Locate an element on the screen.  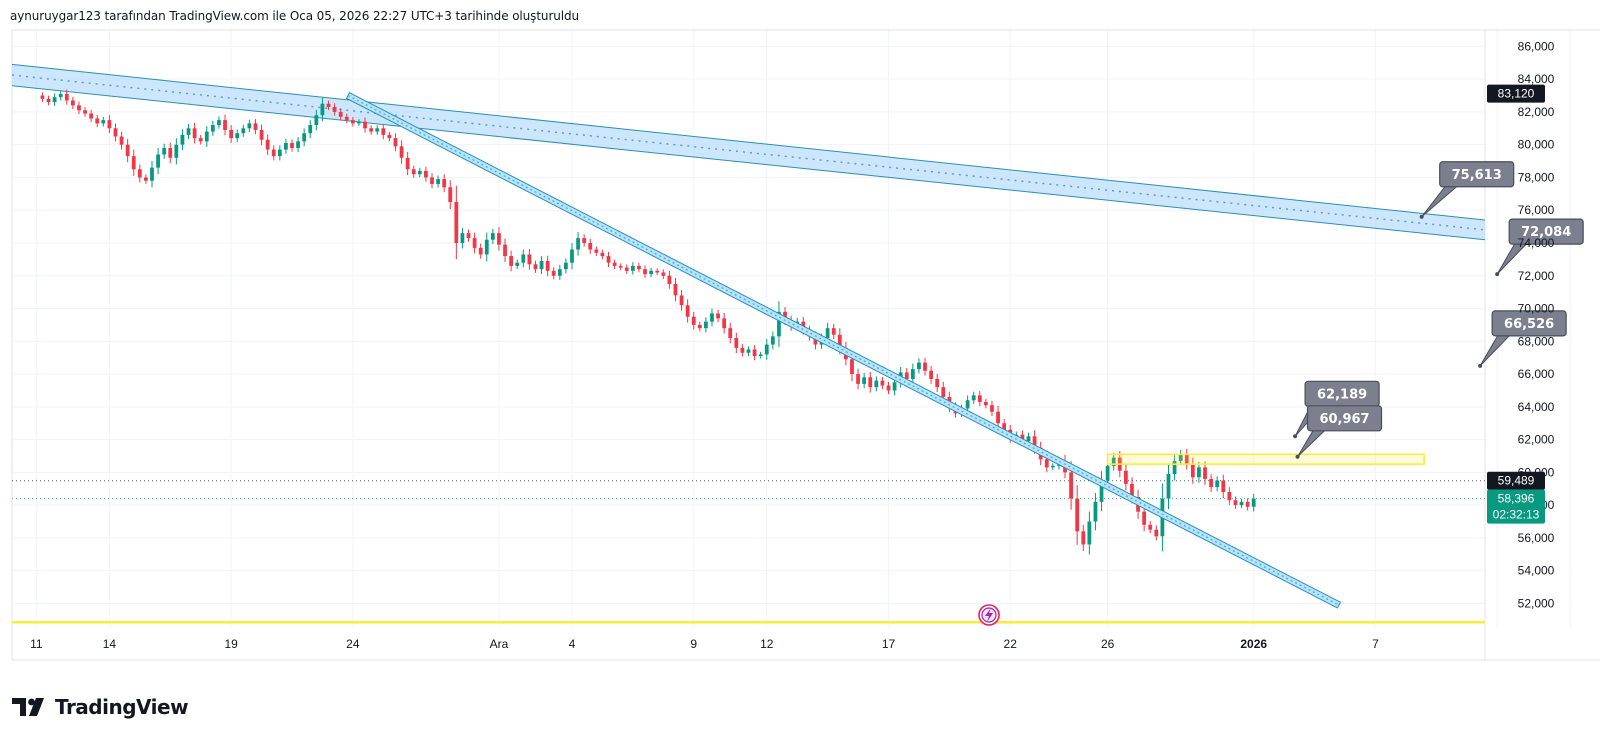
price-callout: 66,526 is located at coordinates (1522, 339).